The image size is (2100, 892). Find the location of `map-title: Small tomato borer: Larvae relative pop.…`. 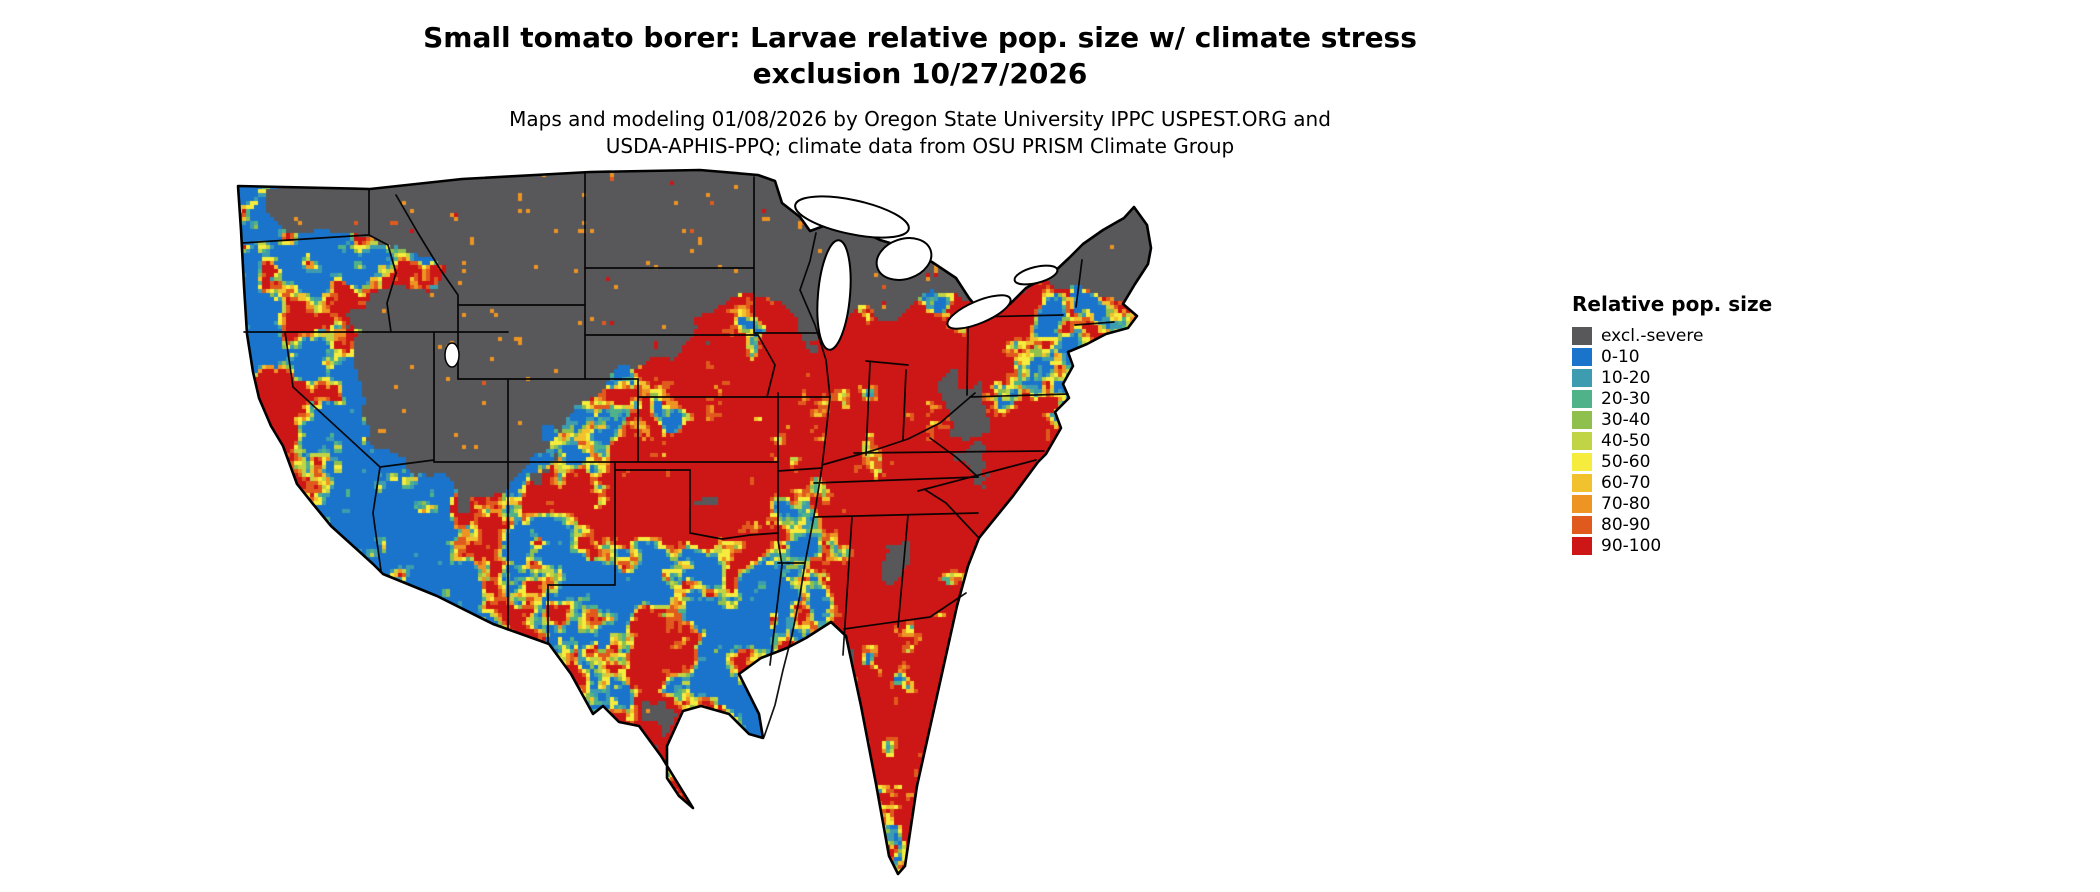

map-title: Small tomato borer: Larvae relative pop.… is located at coordinates (920, 56).